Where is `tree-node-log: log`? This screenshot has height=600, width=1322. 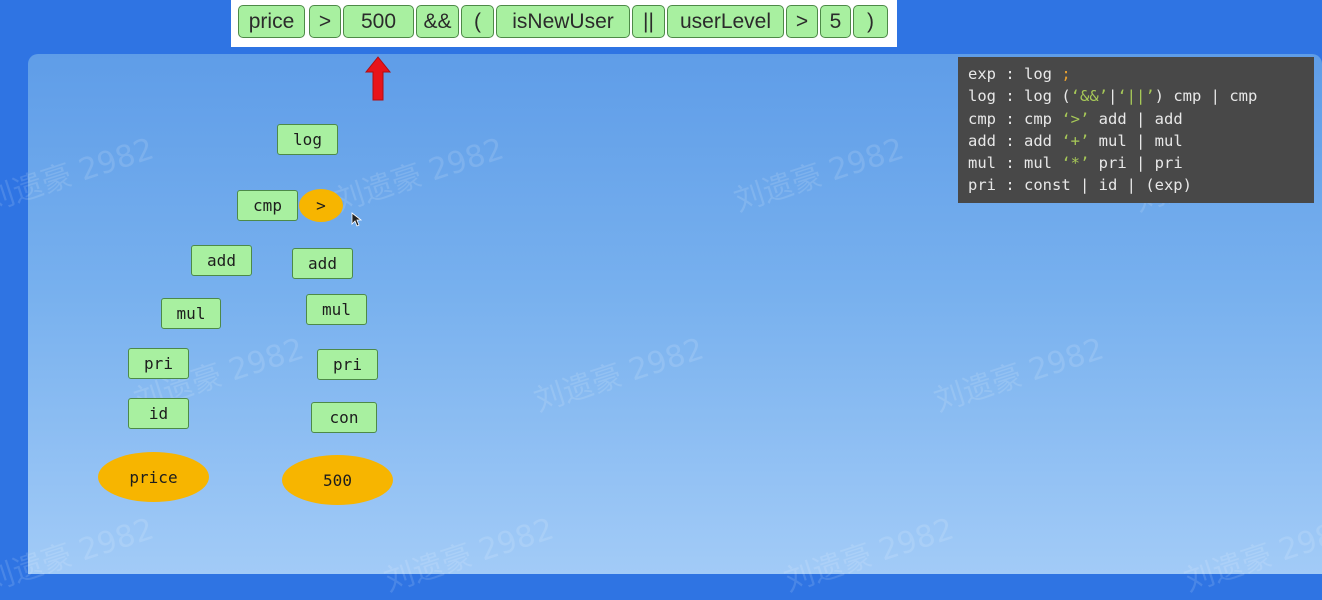 tree-node-log: log is located at coordinates (307, 139).